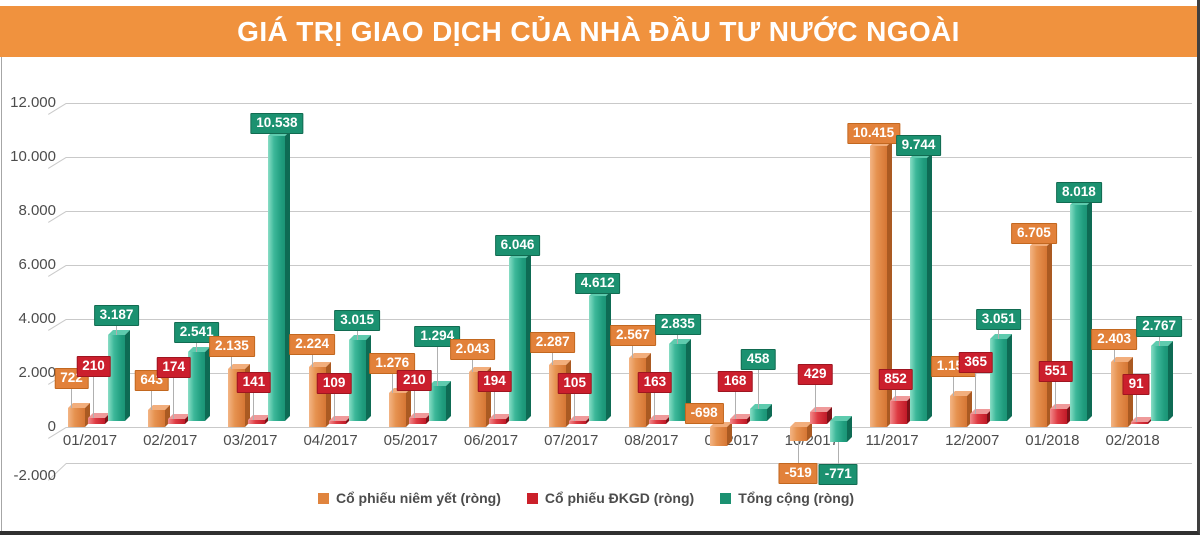 This screenshot has height=535, width=1200. What do you see at coordinates (1033, 233) in the screenshot?
I see `data-label: 6.705` at bounding box center [1033, 233].